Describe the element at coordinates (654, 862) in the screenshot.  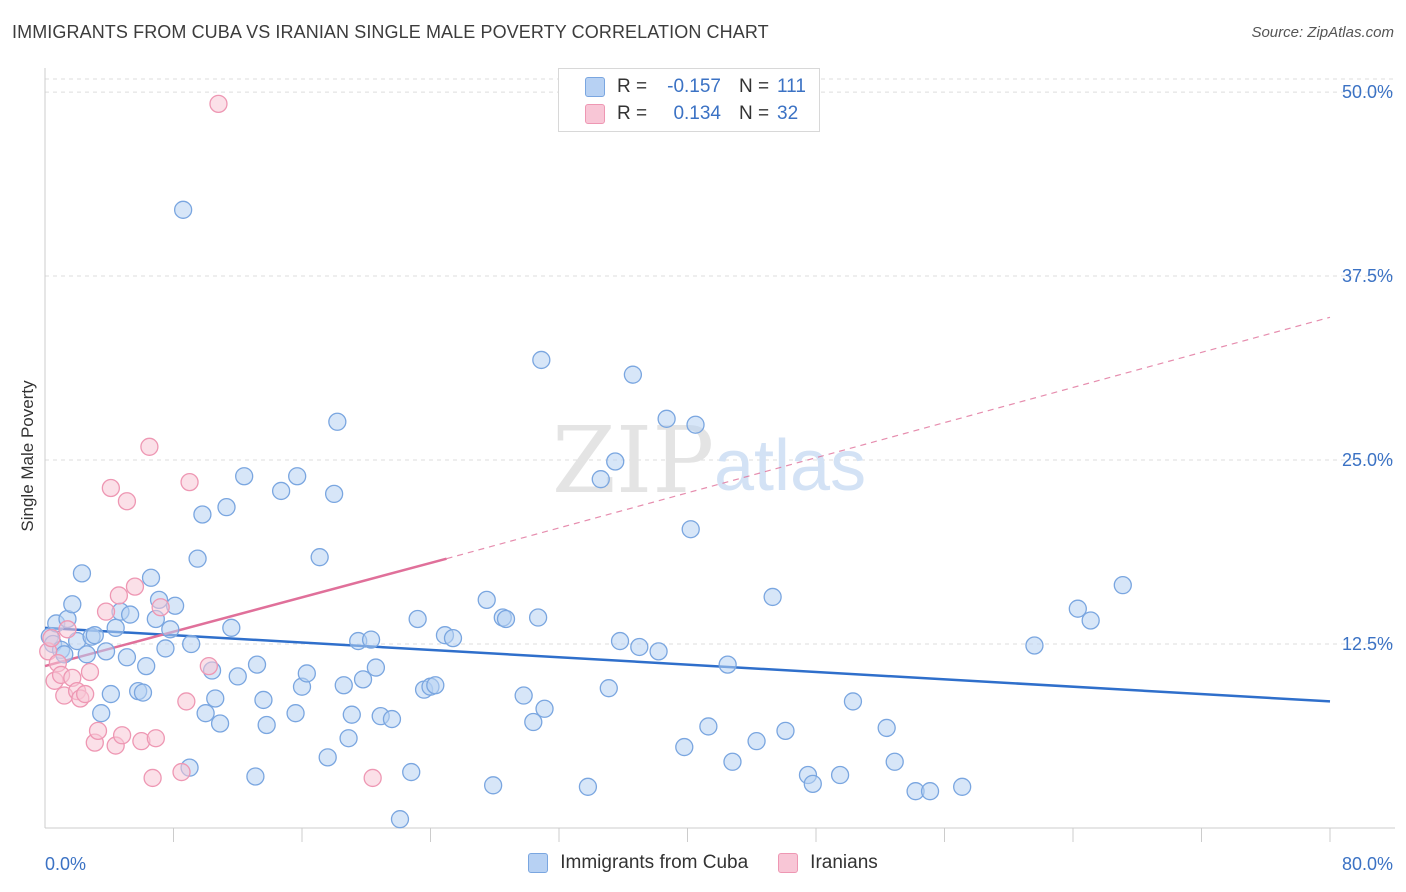
I see `series-name: Immigrants from Cuba` at that location.